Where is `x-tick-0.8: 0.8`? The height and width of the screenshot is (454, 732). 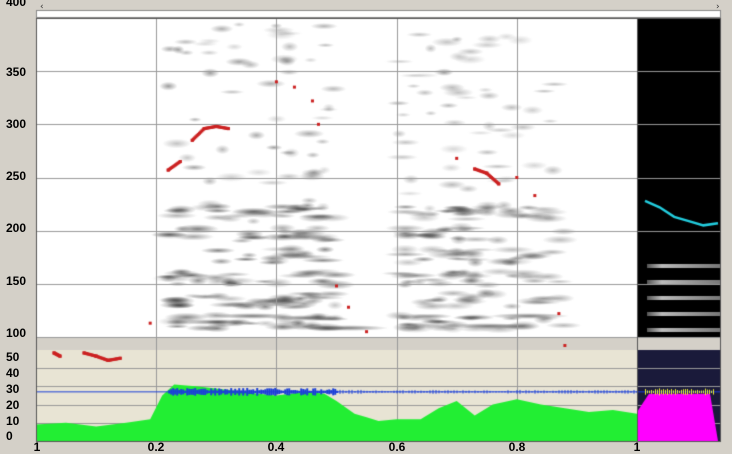
x-tick-0.8: 0.8 is located at coordinates (517, 447).